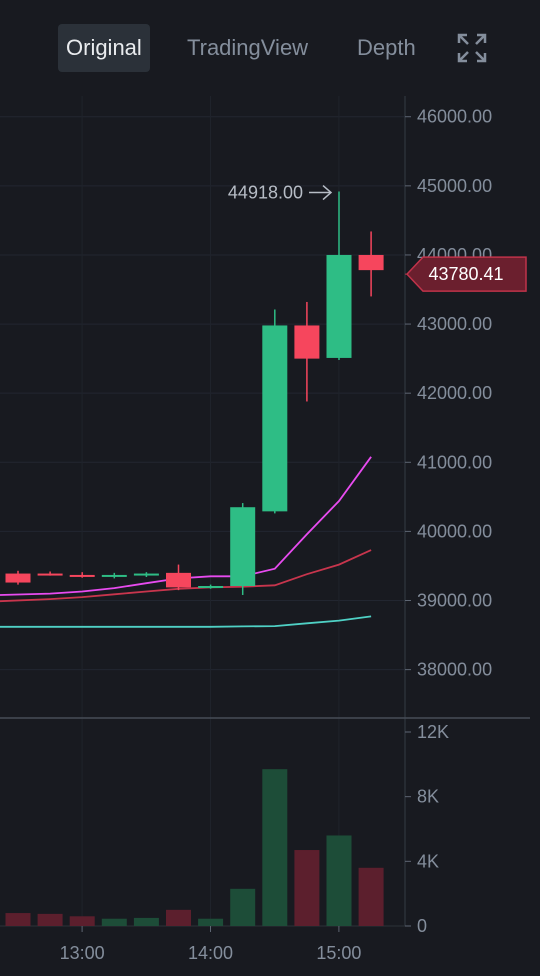  What do you see at coordinates (454, 601) in the screenshot?
I see `price-tick-label: 39000.00` at bounding box center [454, 601].